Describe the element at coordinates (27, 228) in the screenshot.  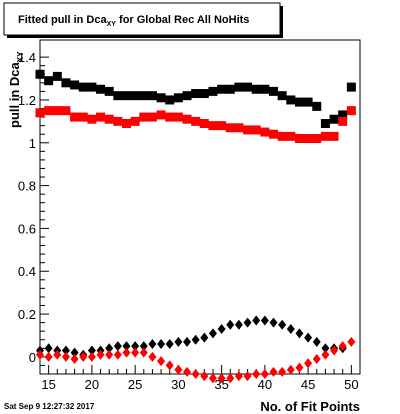
I see `y-tick-label: 0.6` at that location.